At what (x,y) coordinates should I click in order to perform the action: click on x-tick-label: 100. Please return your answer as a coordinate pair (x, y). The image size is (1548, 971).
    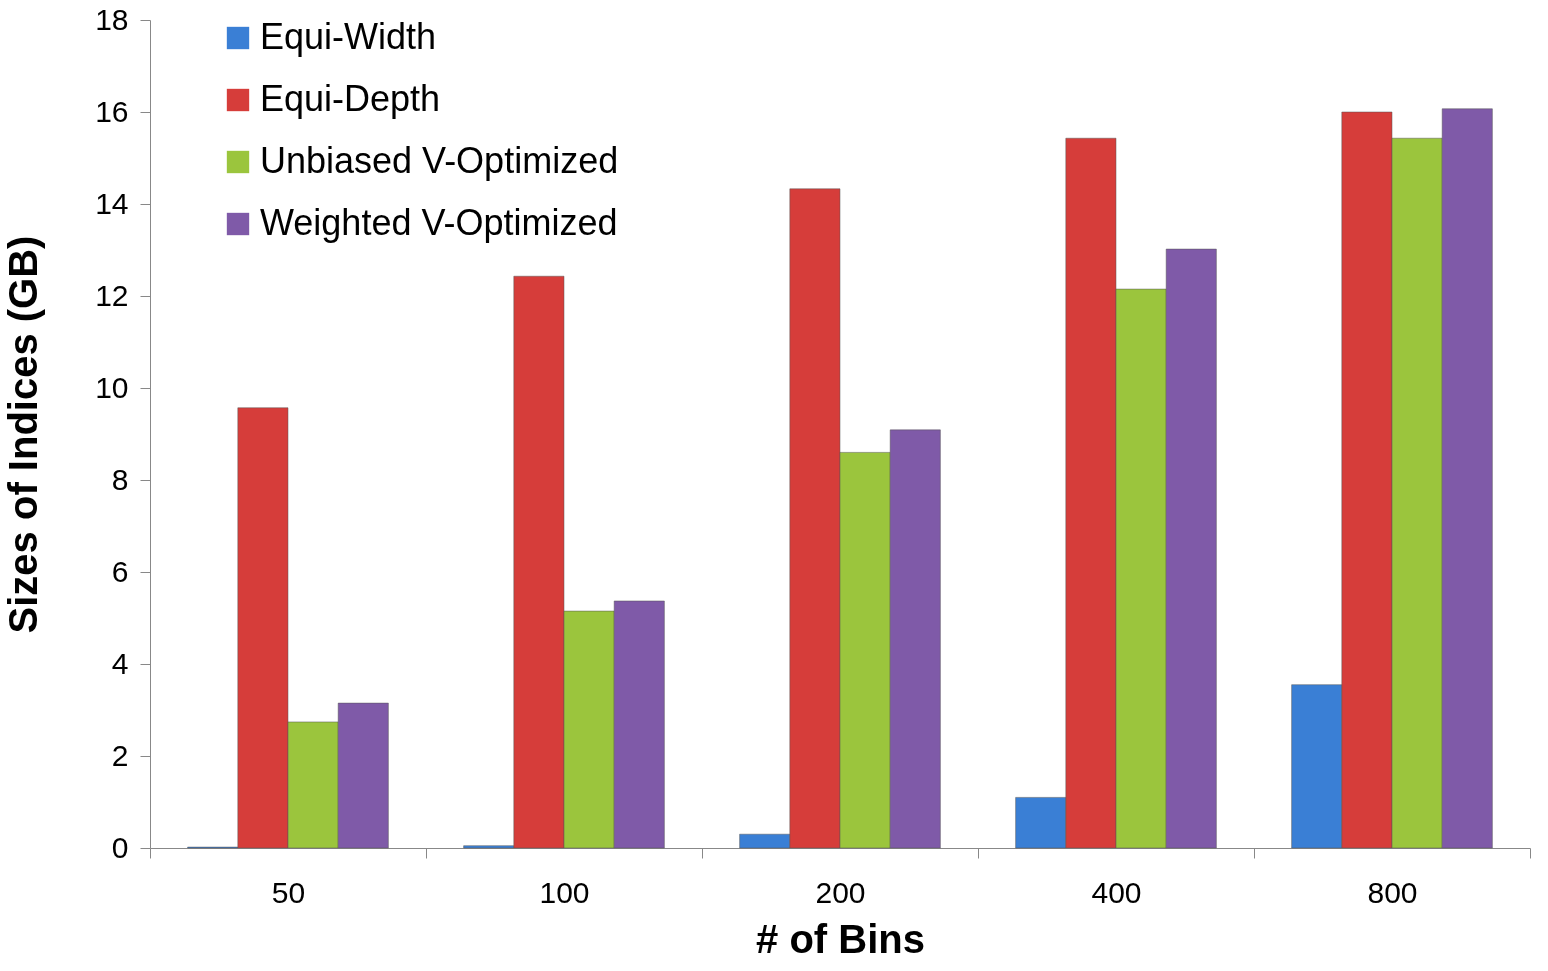
    Looking at the image, I should click on (564, 892).